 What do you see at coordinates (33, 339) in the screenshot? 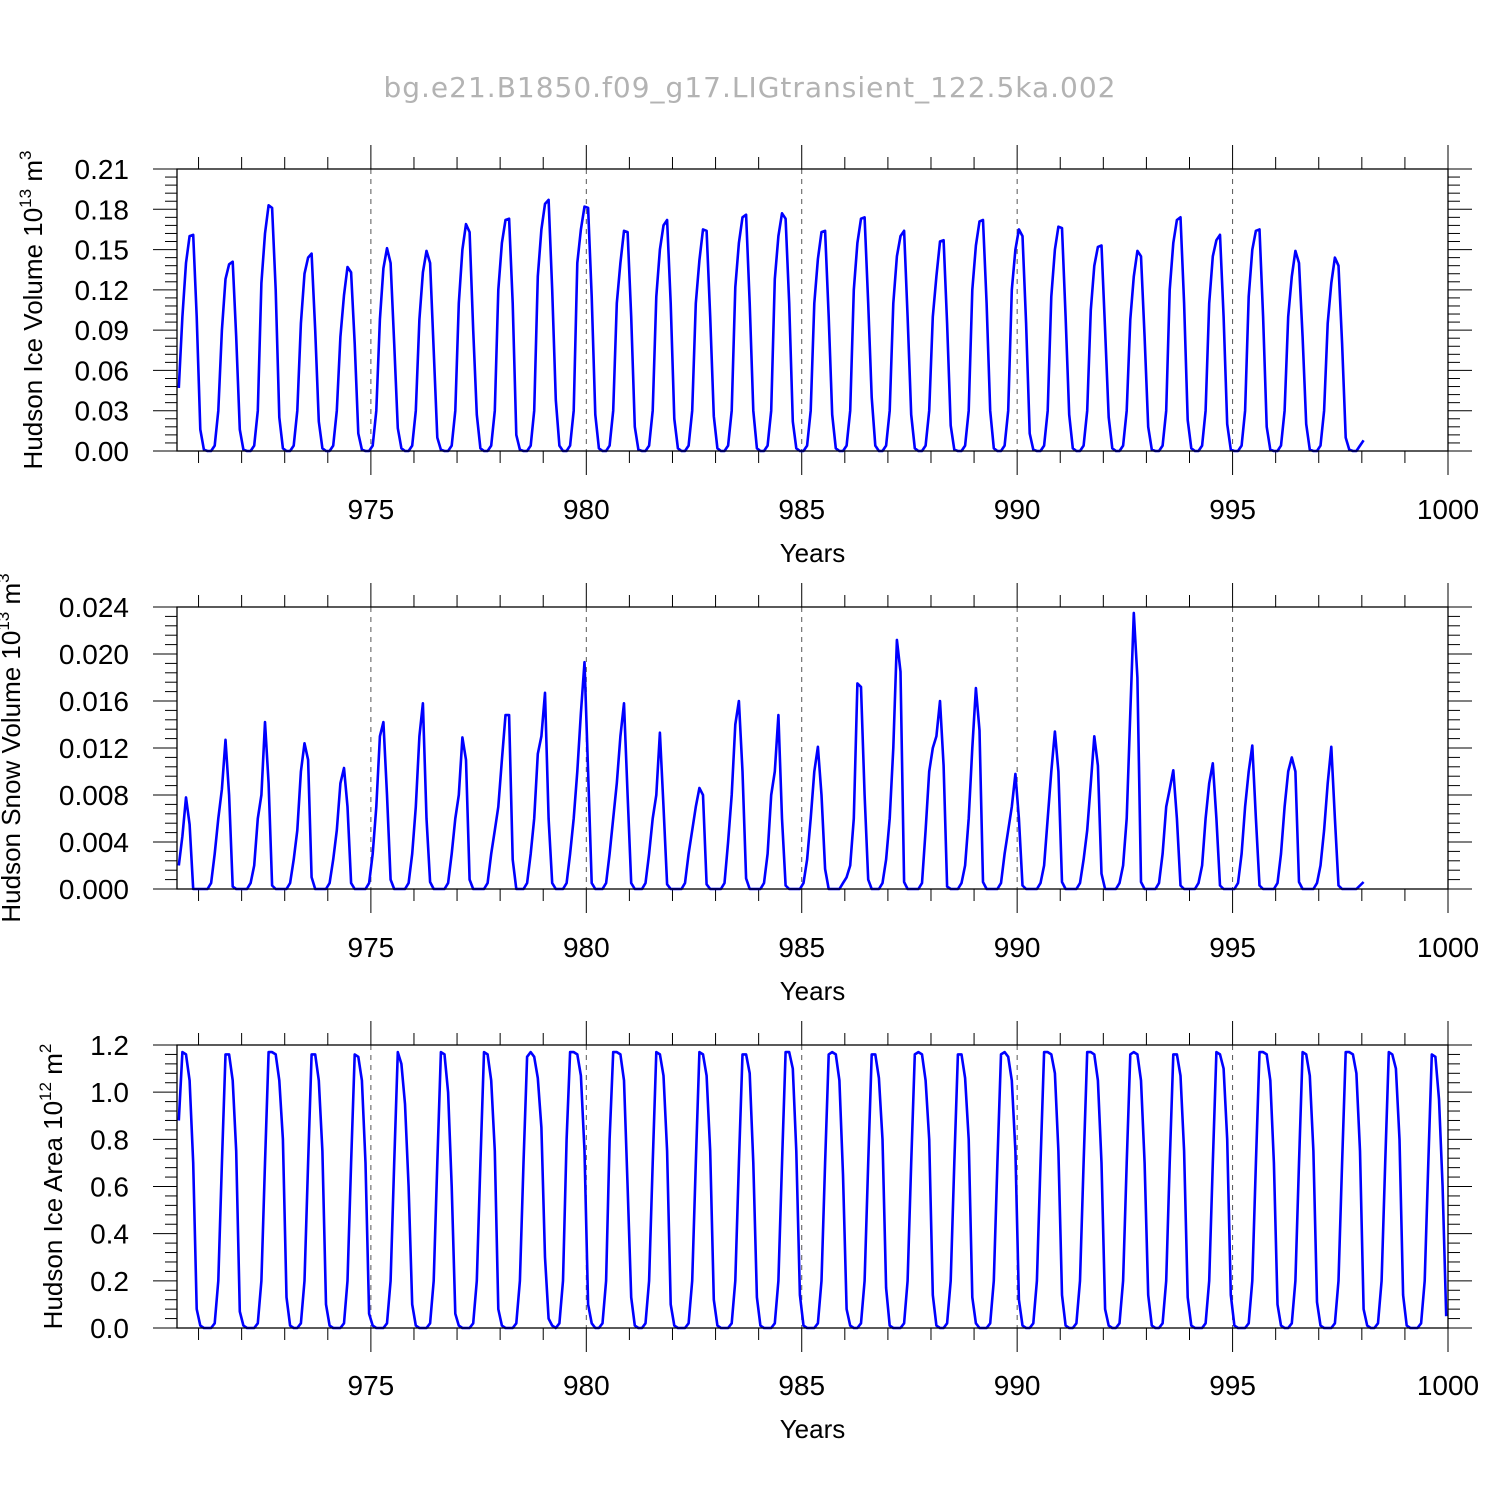
I see `y-axis-label-main: Hudson Ice Volume 10` at bounding box center [33, 339].